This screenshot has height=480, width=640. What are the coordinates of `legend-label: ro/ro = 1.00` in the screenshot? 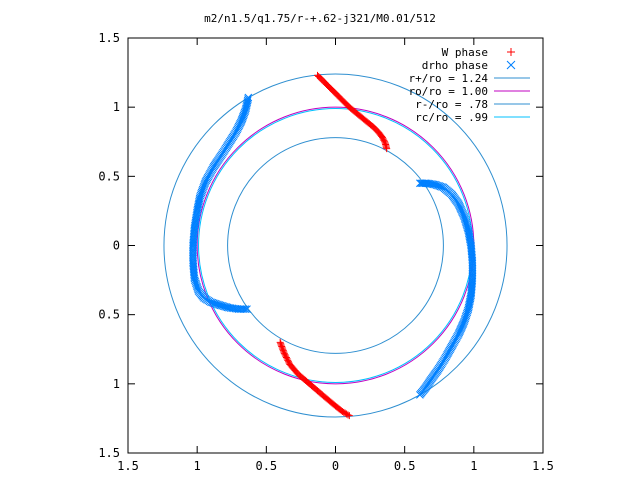 It's located at (448, 91).